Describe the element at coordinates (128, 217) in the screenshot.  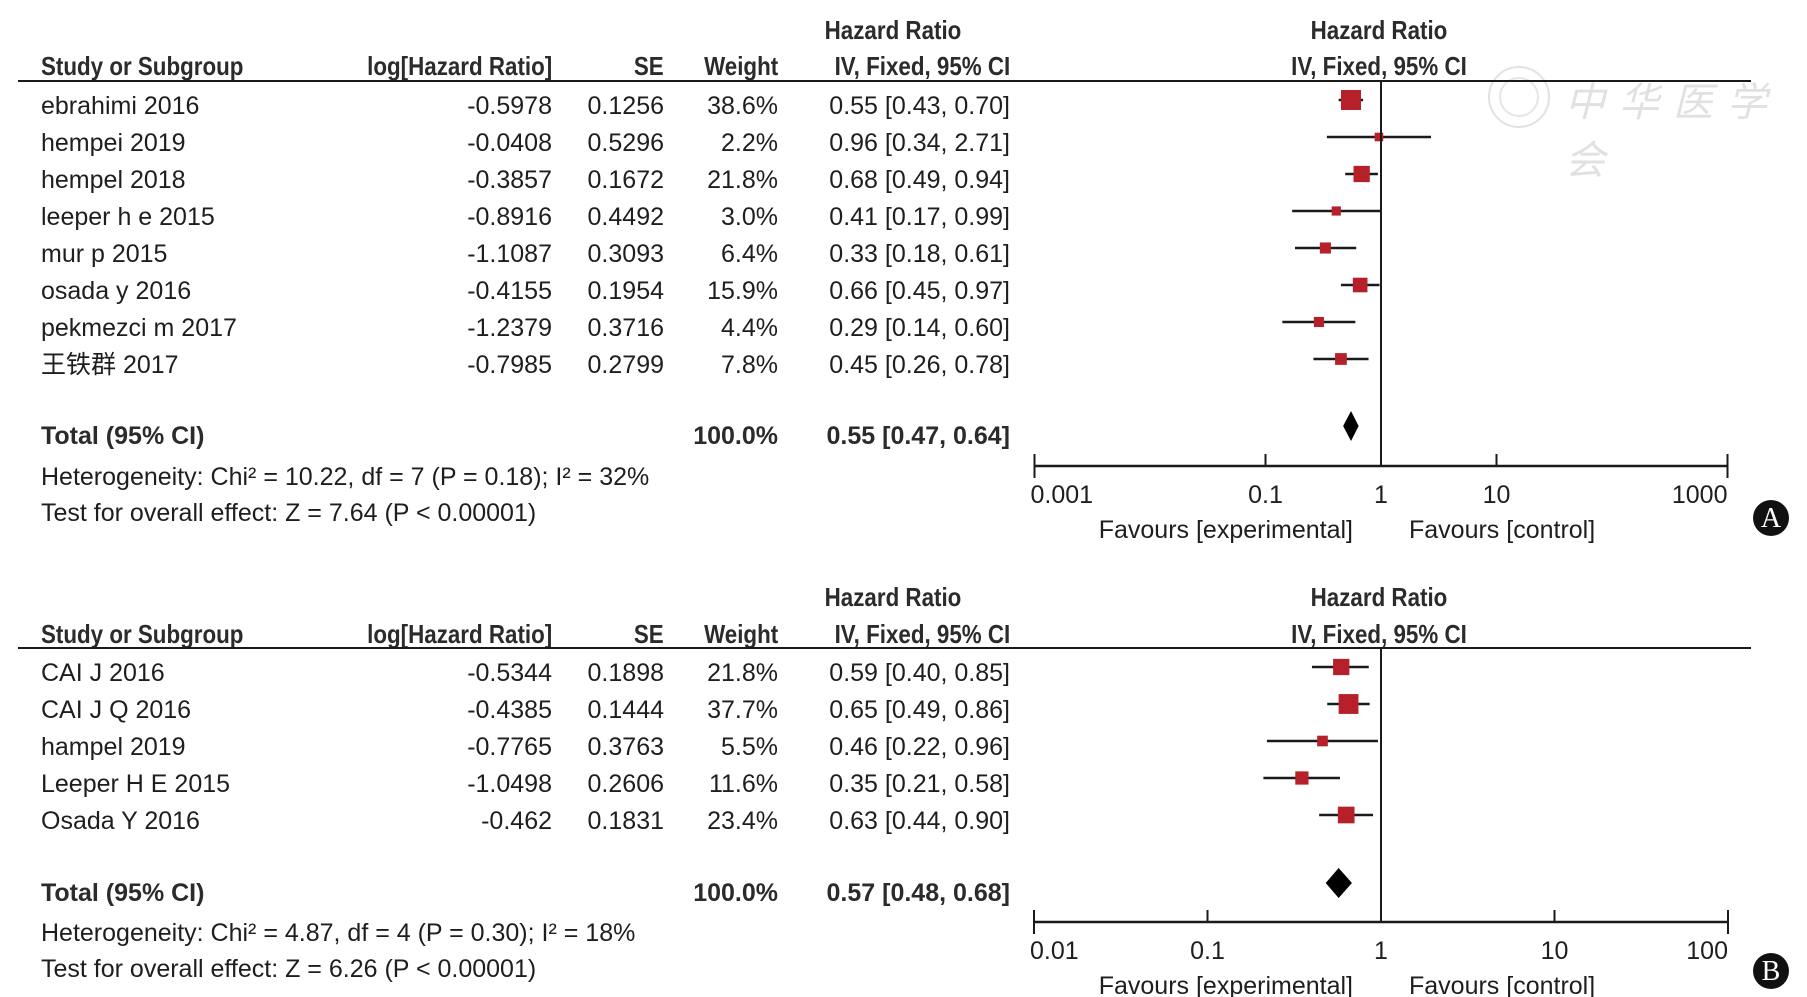
I see `study-name: leeper h e 2015` at that location.